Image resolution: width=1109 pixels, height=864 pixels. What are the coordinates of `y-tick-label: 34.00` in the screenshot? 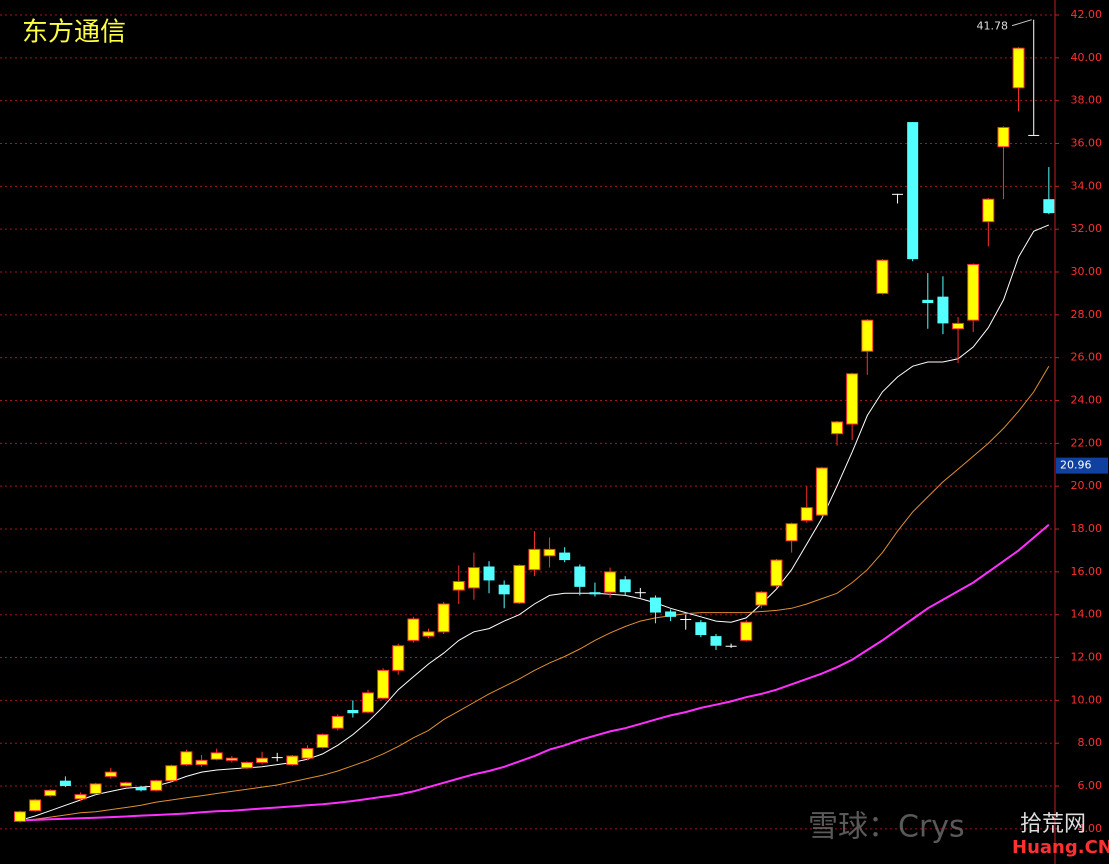 It's located at (1087, 185).